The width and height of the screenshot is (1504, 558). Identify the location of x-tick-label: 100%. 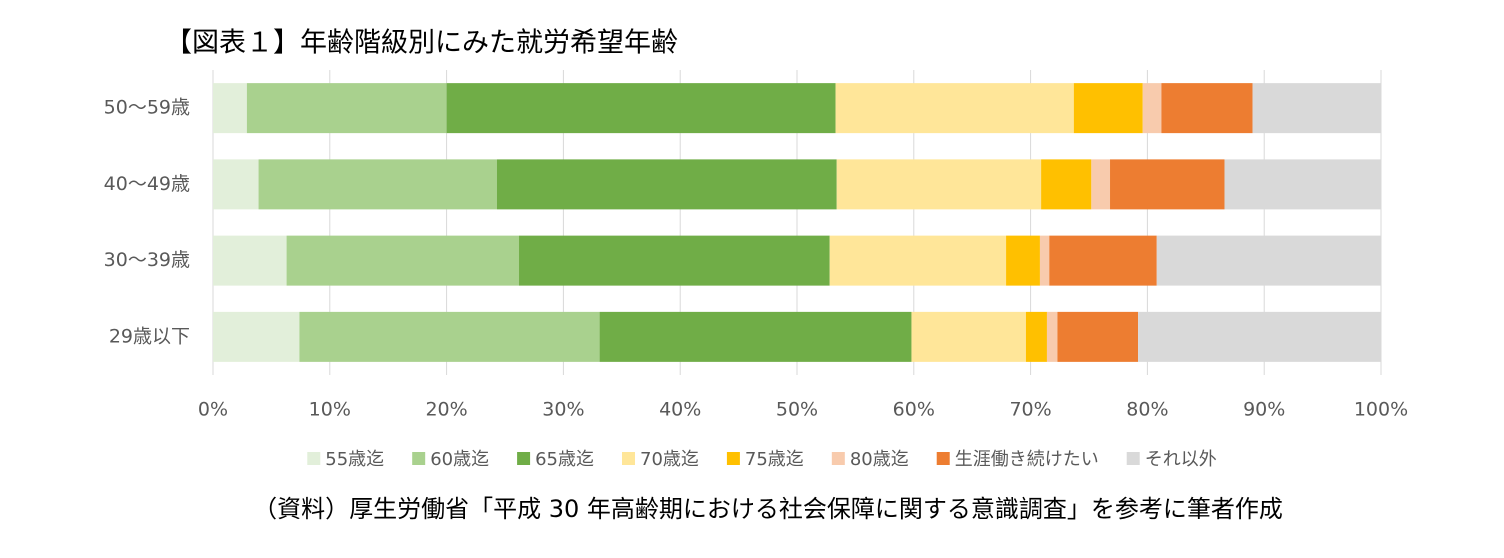
(1381, 410).